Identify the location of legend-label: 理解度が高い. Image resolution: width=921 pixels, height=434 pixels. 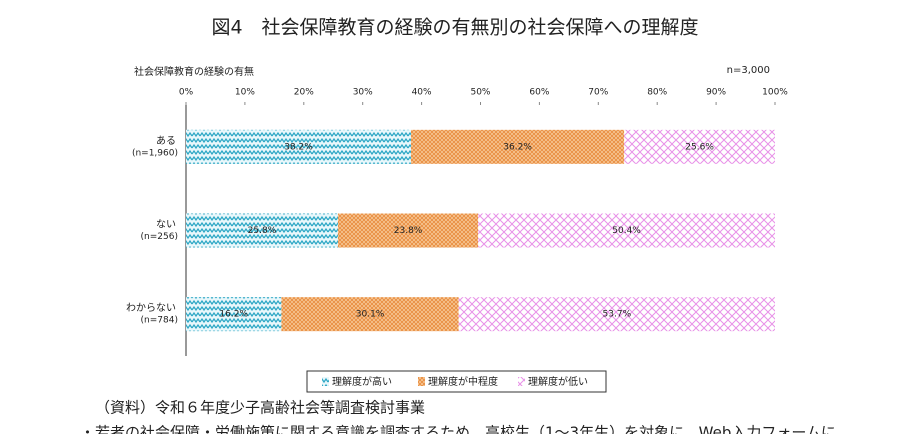
(362, 381).